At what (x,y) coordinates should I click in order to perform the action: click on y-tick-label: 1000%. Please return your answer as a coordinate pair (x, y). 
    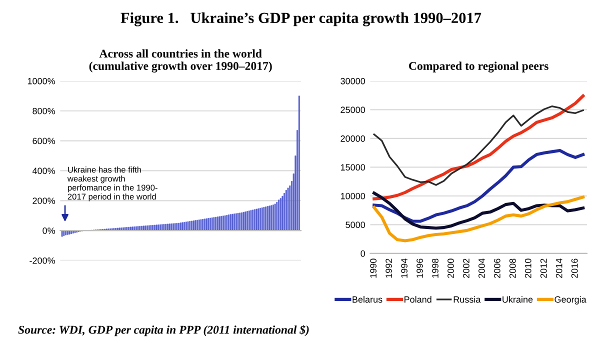
    Looking at the image, I should click on (42, 81).